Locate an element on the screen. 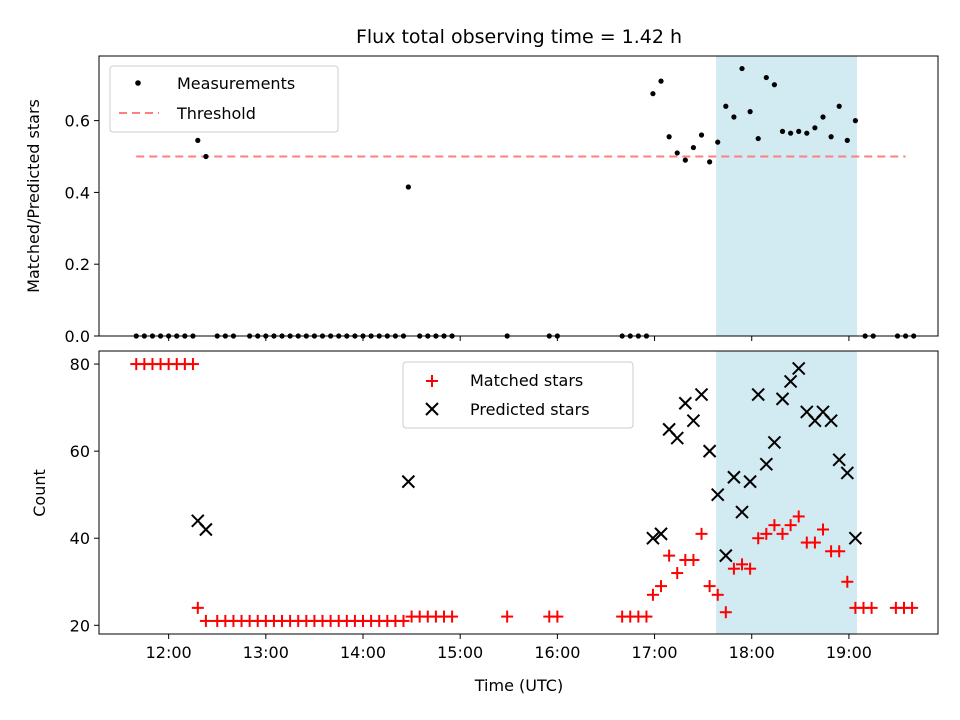 This screenshot has height=720, width=960. legend-matched-label: Matched stars is located at coordinates (526, 380).